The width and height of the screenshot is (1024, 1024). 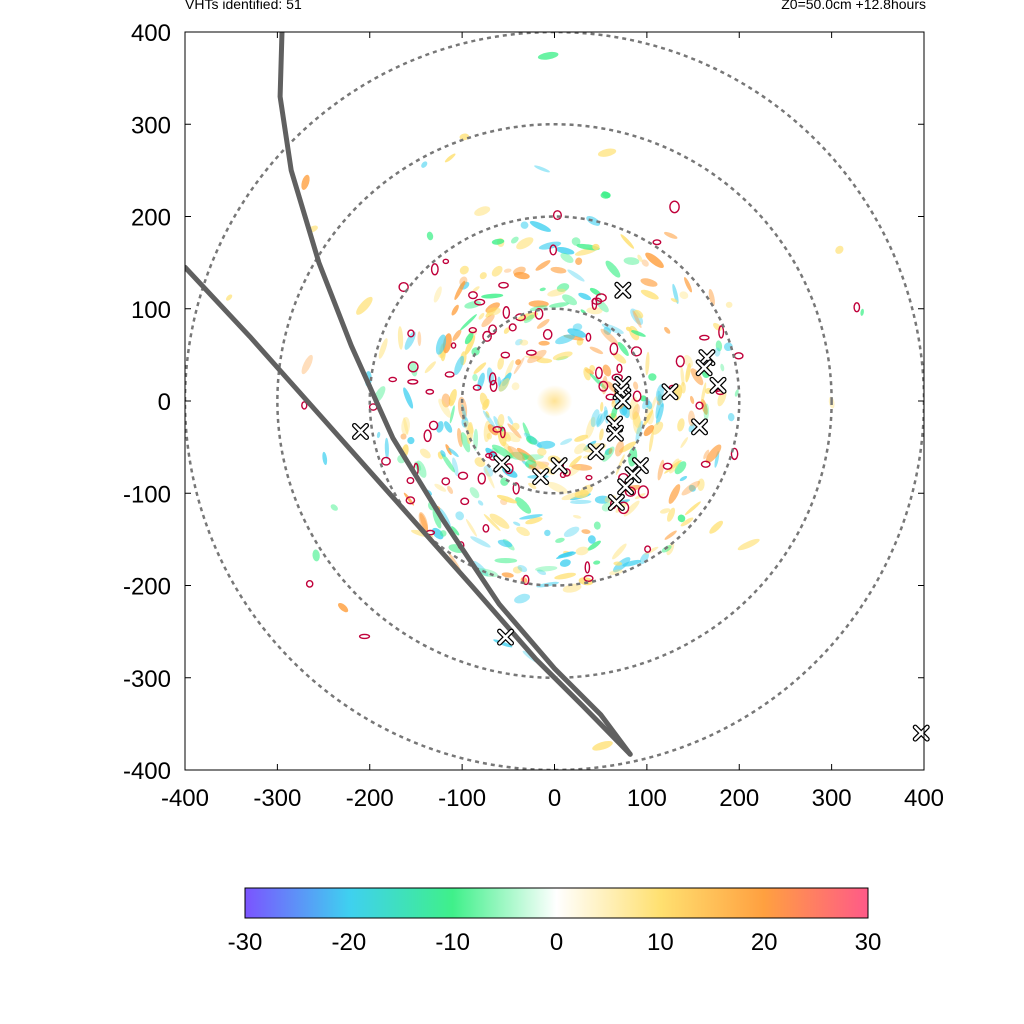 I want to click on y-tick-label: -200, so click(x=147, y=587).